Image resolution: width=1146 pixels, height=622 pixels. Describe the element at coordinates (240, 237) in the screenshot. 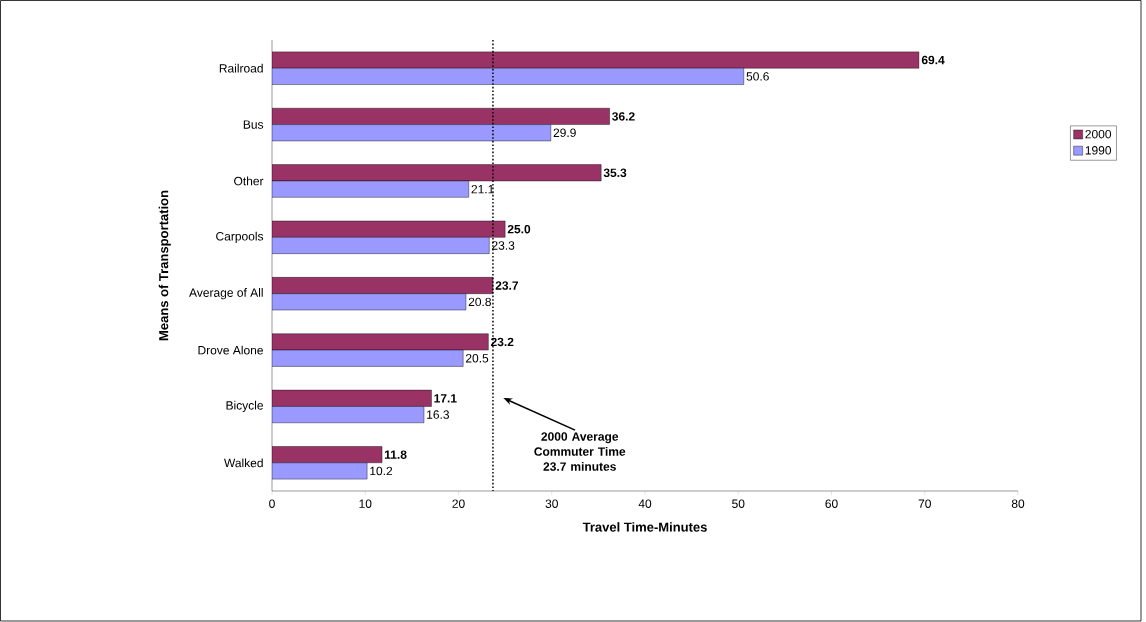

I see `y-tick-label: Carpools` at that location.